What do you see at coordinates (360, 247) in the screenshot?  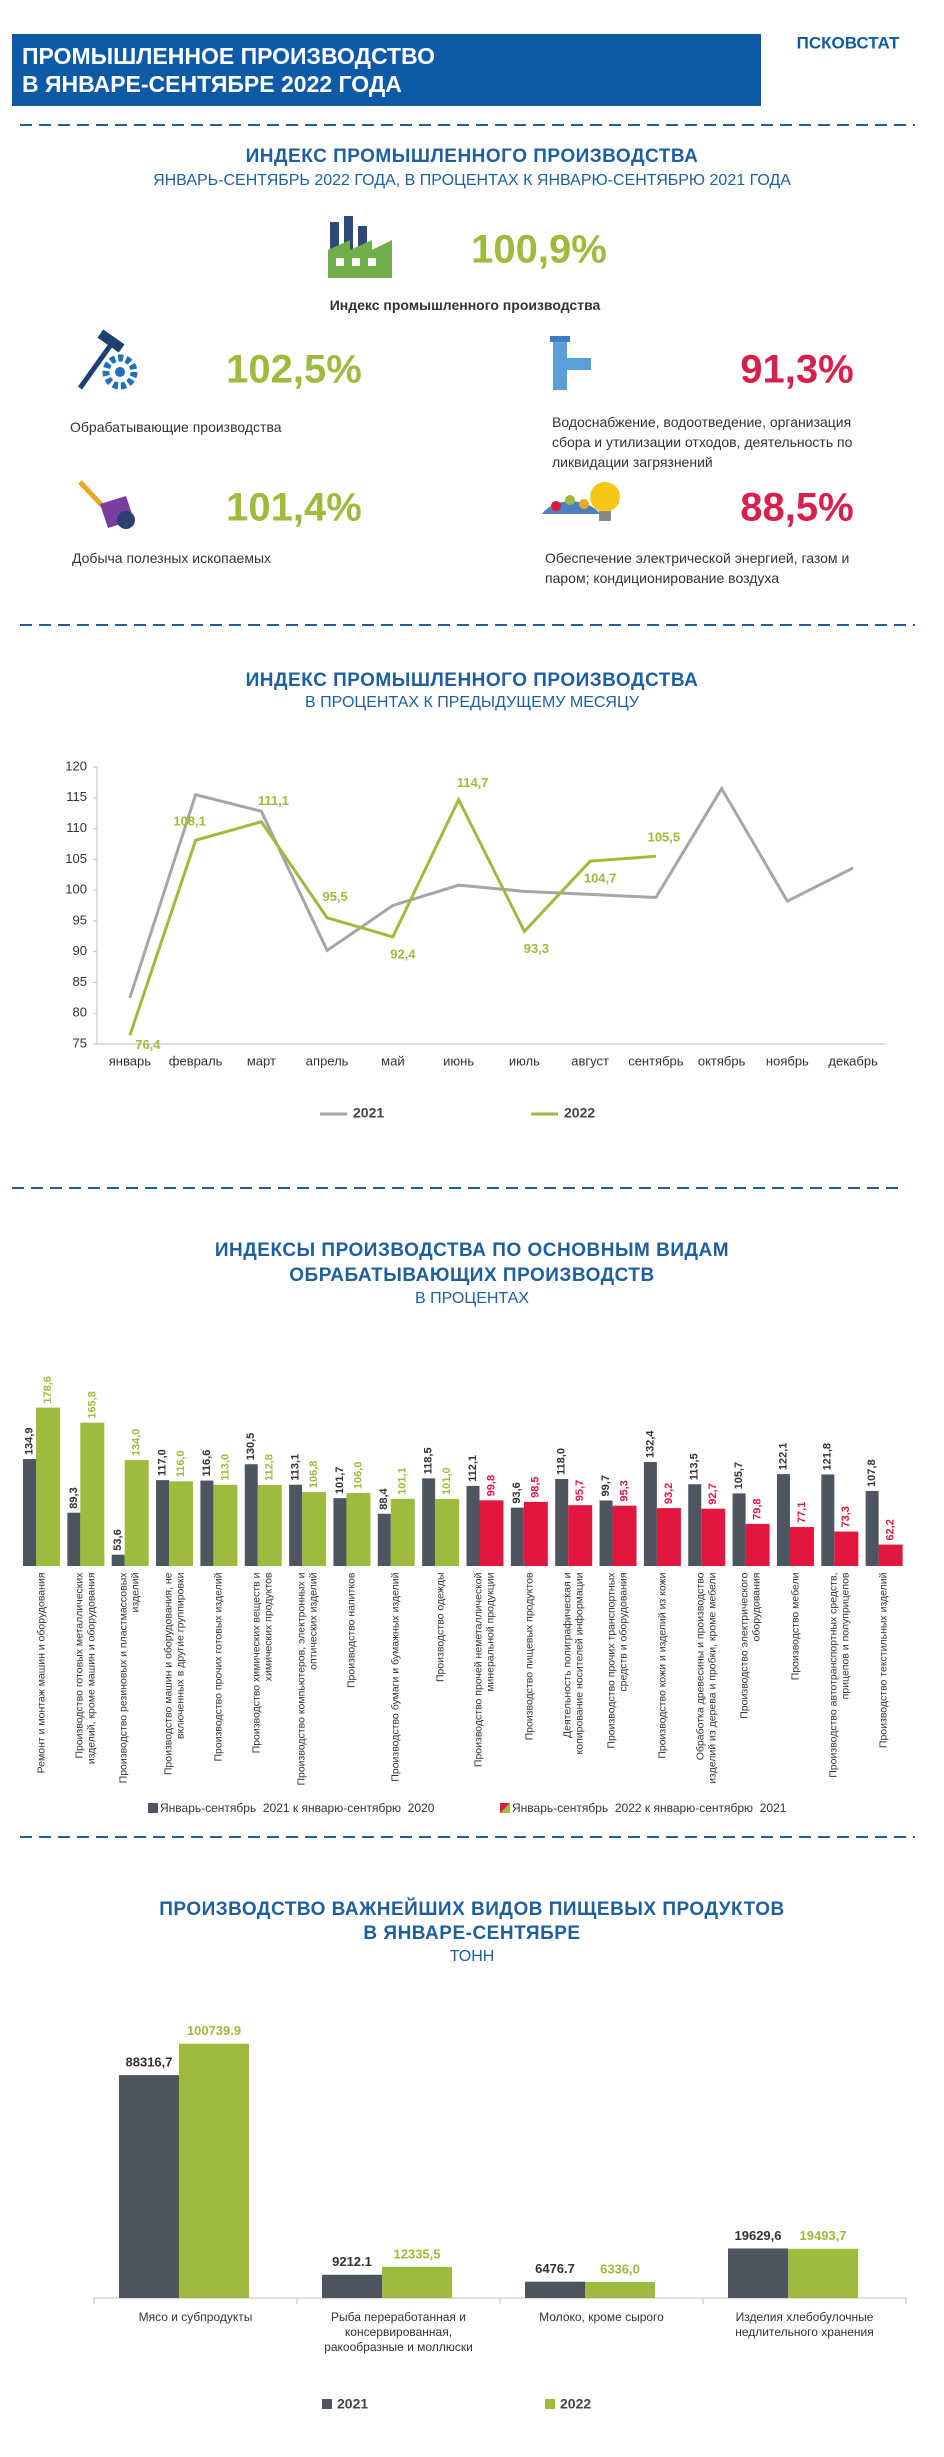 I see `factory-icon` at bounding box center [360, 247].